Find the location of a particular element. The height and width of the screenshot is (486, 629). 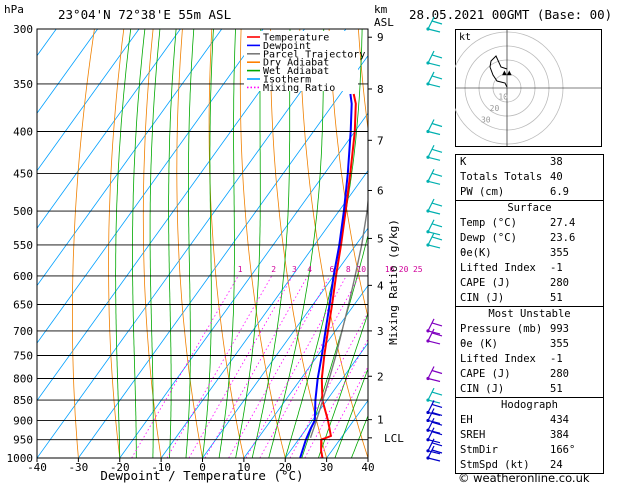

pressure-tick-label: 700 is located at coordinates (23, 331).